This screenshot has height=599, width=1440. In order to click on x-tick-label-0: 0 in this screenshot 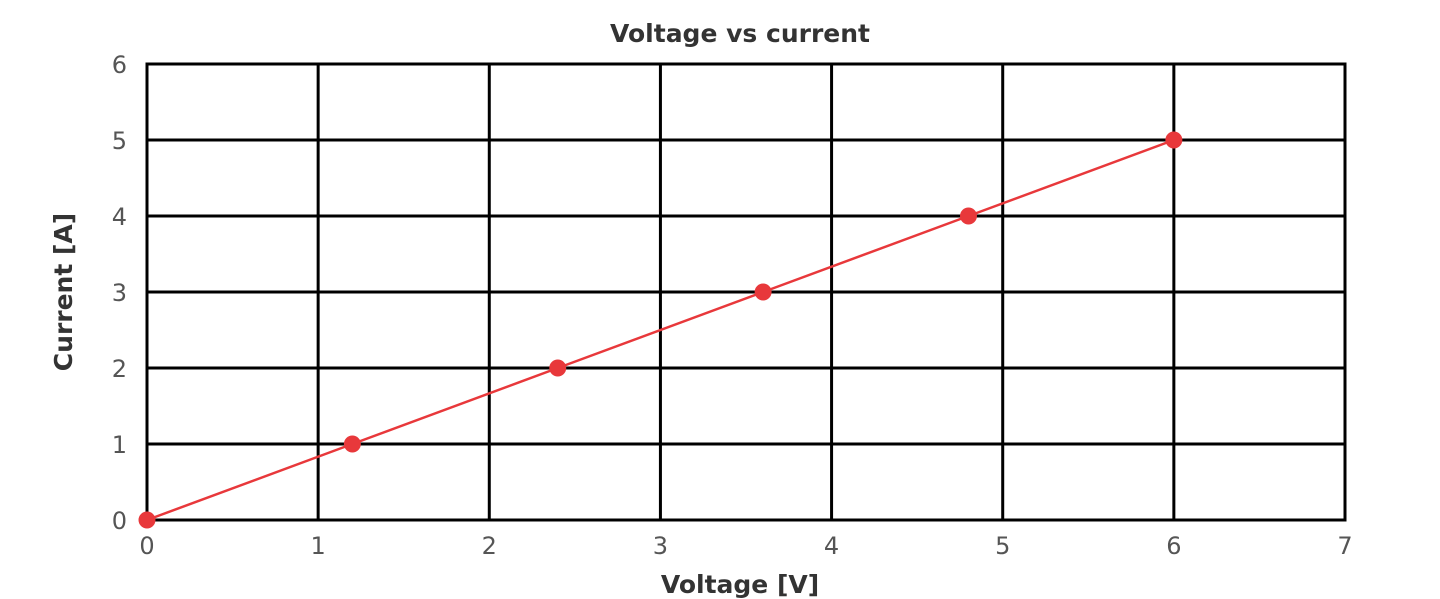, I will do `click(146, 546)`.